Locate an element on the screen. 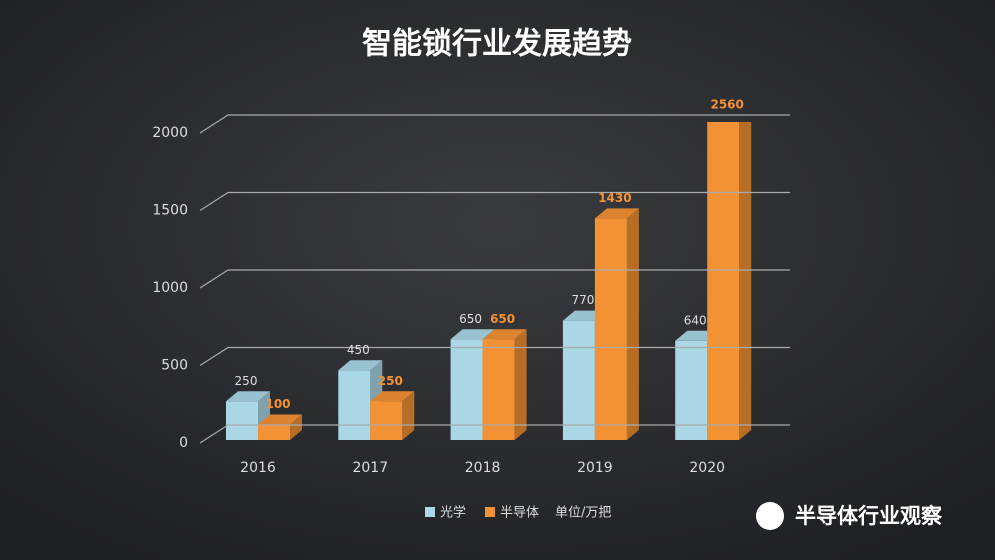  value-label: 2560 is located at coordinates (726, 105).